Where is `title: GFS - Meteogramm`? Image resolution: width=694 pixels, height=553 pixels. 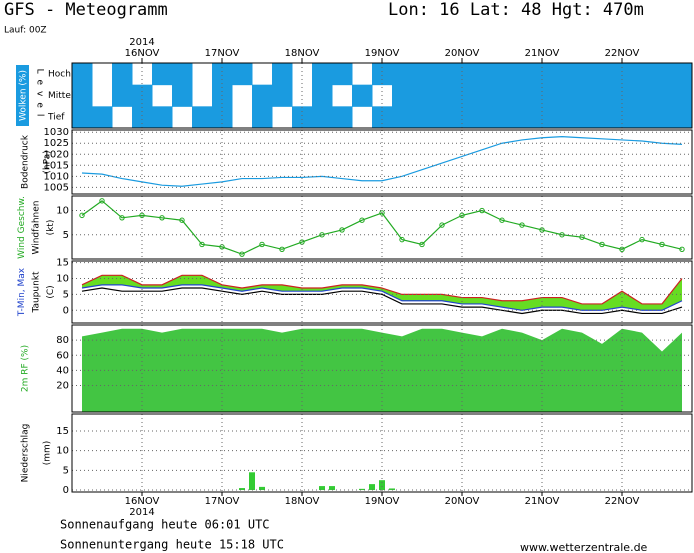
title: GFS - Meteogramm is located at coordinates (86, 10).